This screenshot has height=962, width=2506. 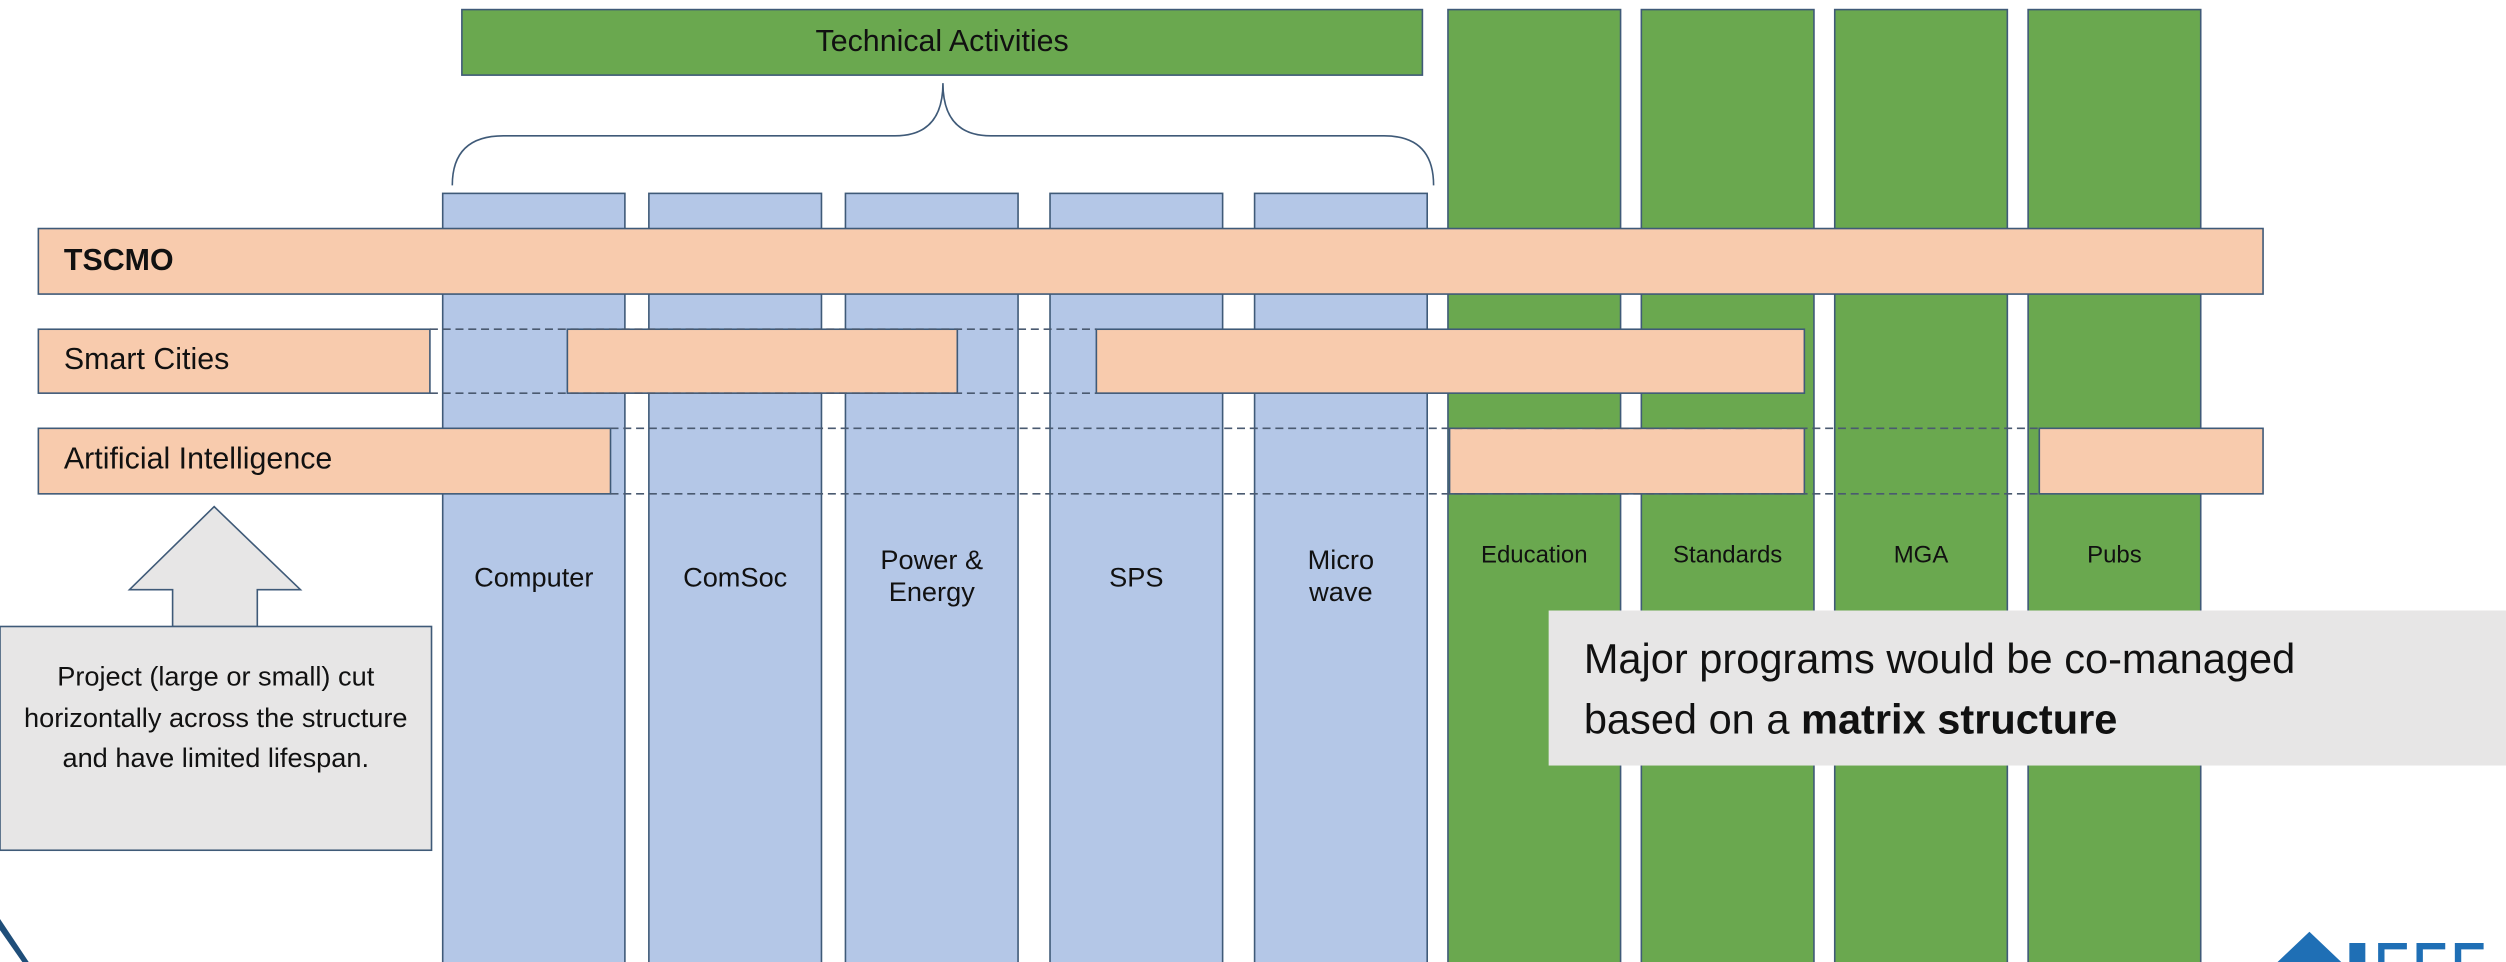 I want to click on header-title: Technical Activities, so click(x=942, y=42).